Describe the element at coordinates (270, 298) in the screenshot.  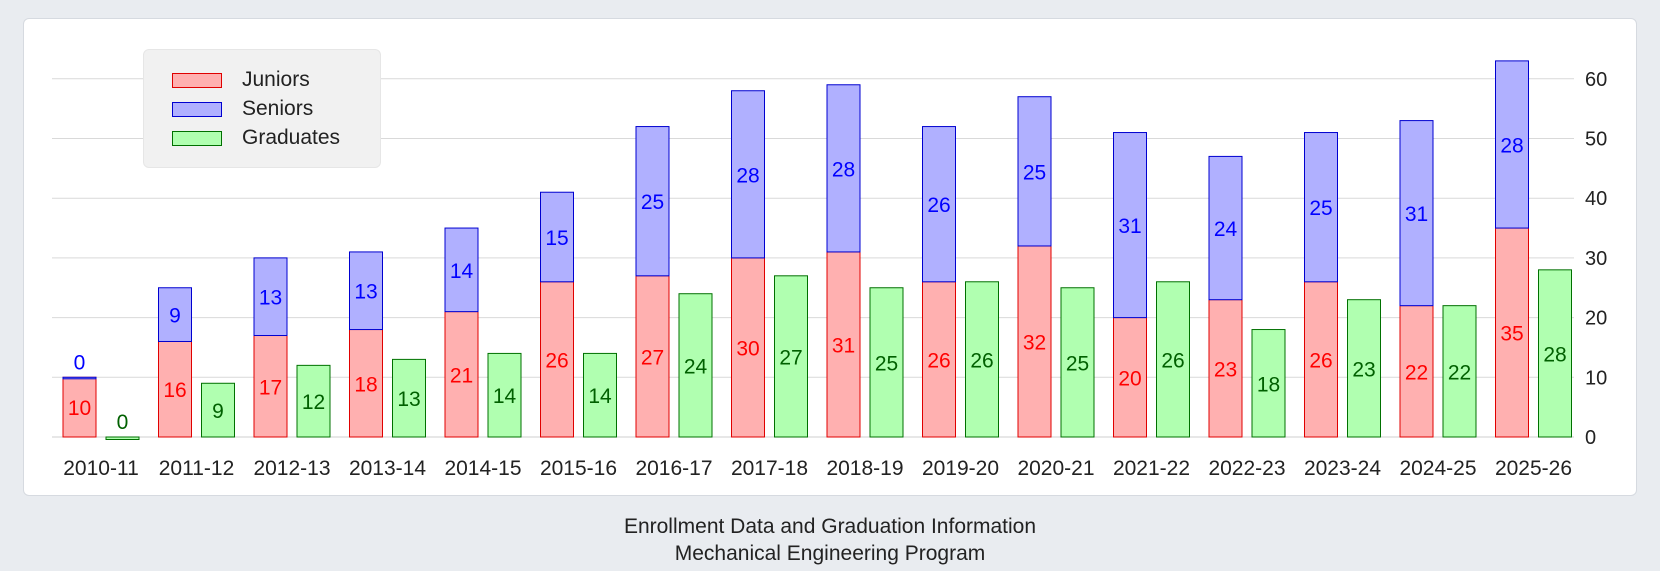
I see `data-label-seniors: 13` at that location.